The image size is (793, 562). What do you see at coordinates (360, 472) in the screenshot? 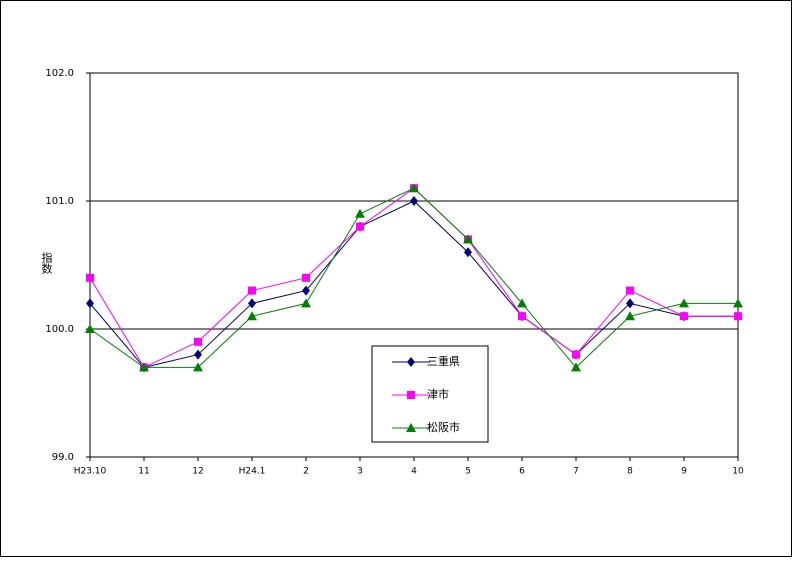
I see `x-tick-label: 3` at bounding box center [360, 472].